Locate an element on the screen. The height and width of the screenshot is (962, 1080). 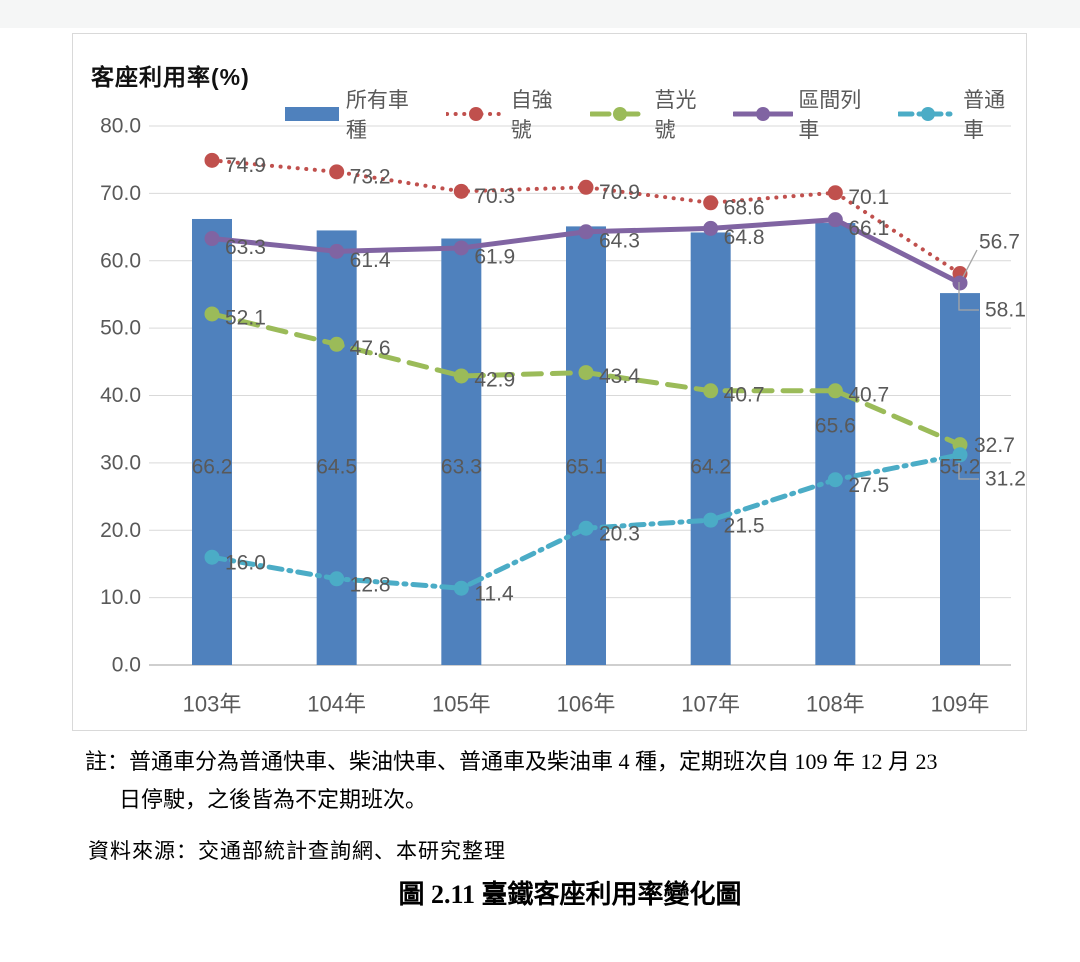
line-value-label: 68.6 is located at coordinates (744, 207).